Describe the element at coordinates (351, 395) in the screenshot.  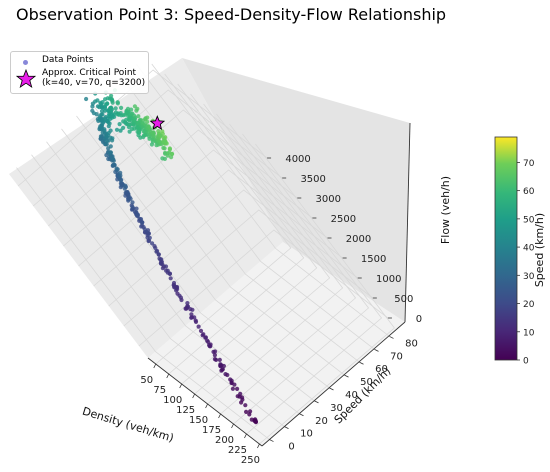
I see `y-tick-label: 40` at that location.